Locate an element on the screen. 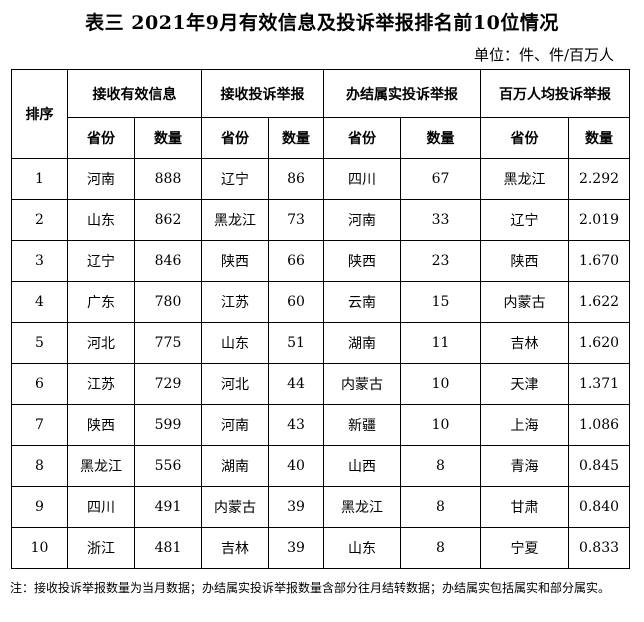 The height and width of the screenshot is (622, 644). table-row: 6 江苏 729 河北 44 内蒙古 10 天津 1.371 is located at coordinates (320, 384).